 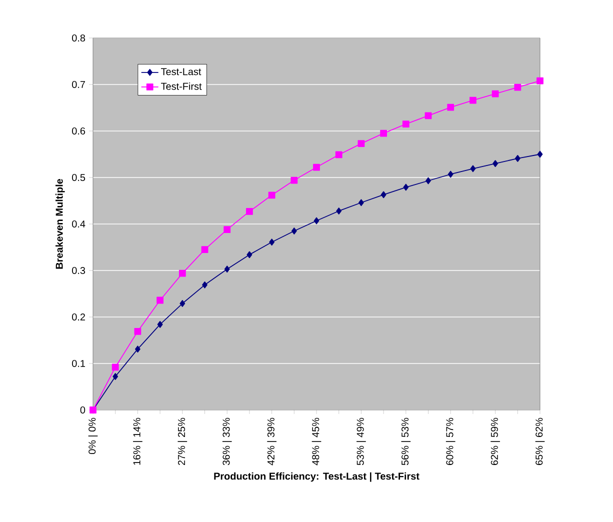 I want to click on x-tick-label: 36% | 33%, so click(x=227, y=442).